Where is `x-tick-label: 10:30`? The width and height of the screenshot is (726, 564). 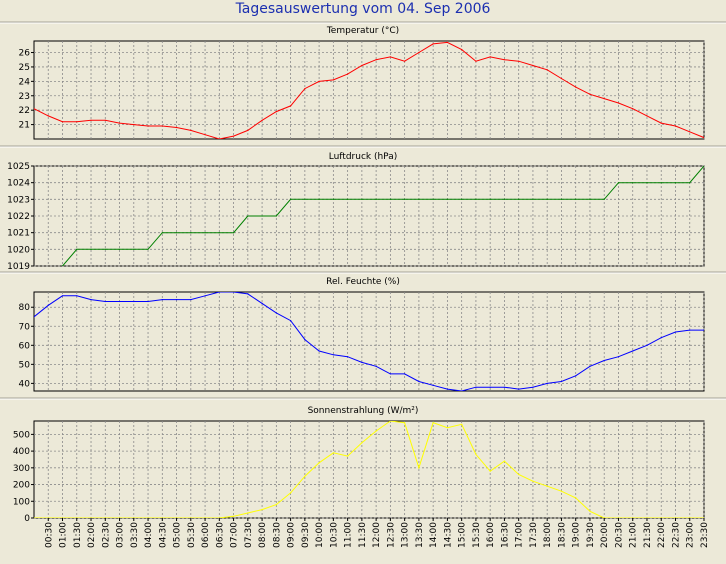 x-tick-label: 10:30 is located at coordinates (334, 535).